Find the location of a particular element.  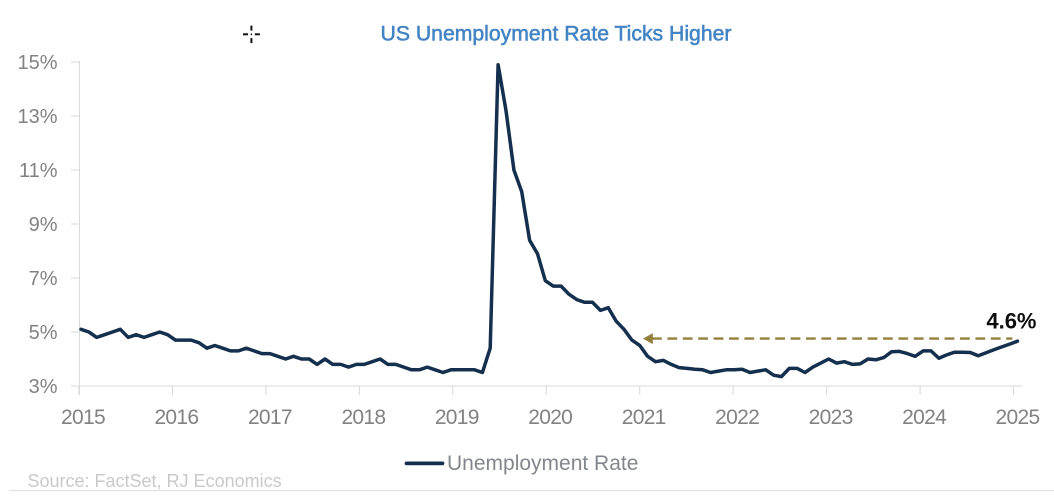

svg-text: 5% is located at coordinates (43, 333).